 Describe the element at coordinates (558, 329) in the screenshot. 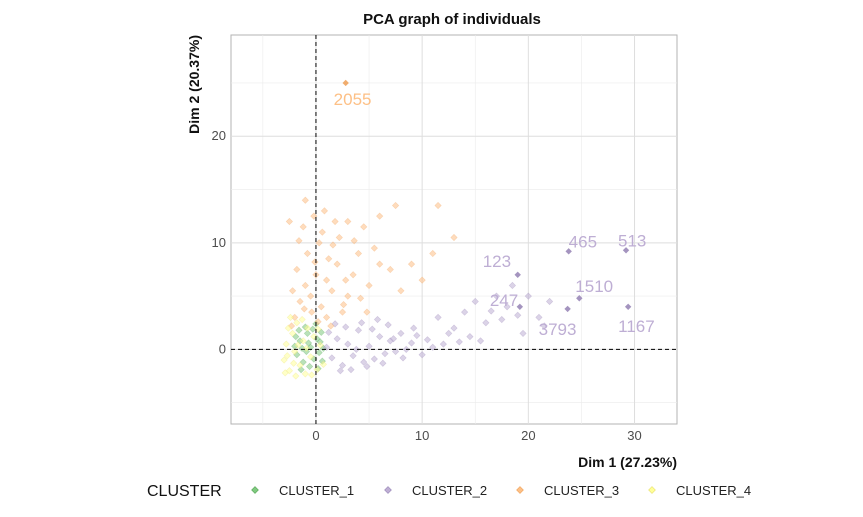

I see `point-label: 3793` at that location.